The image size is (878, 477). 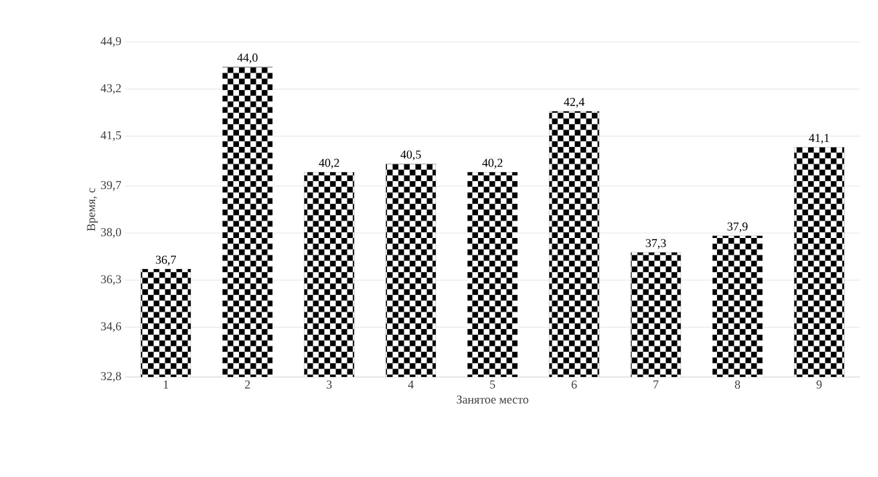 What do you see at coordinates (329, 384) in the screenshot?
I see `x-tick-label: 3` at bounding box center [329, 384].